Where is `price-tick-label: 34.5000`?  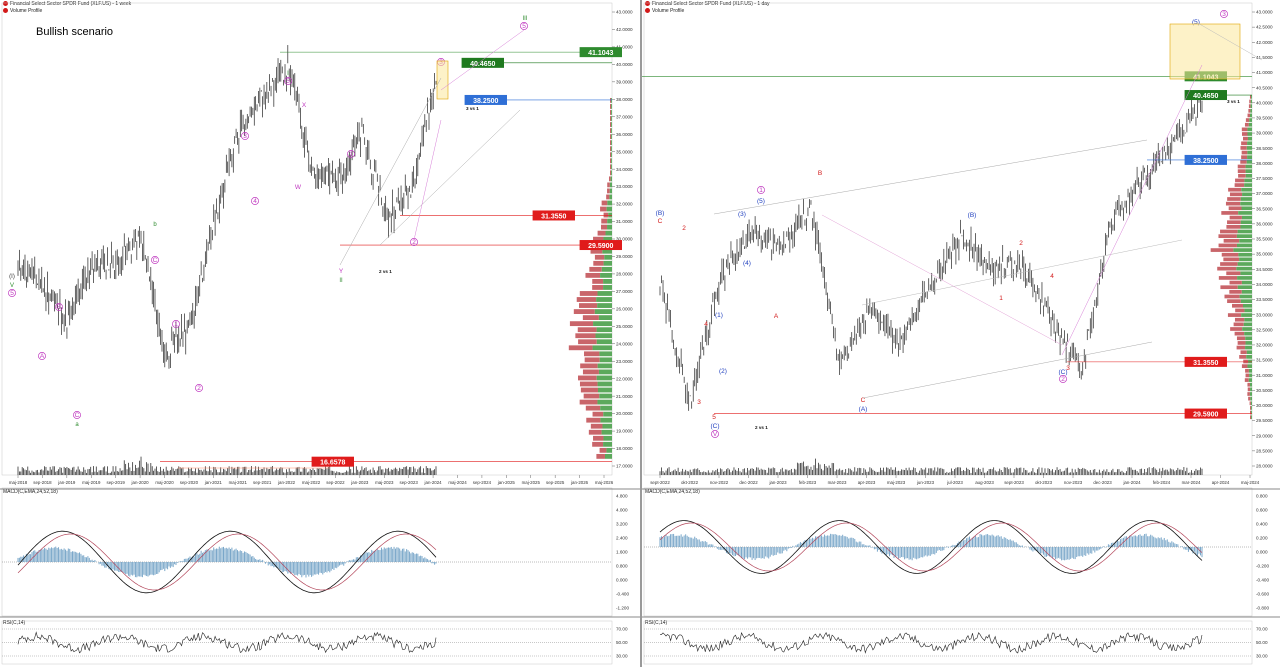
price-tick-label: 34.5000 is located at coordinates (1264, 269).